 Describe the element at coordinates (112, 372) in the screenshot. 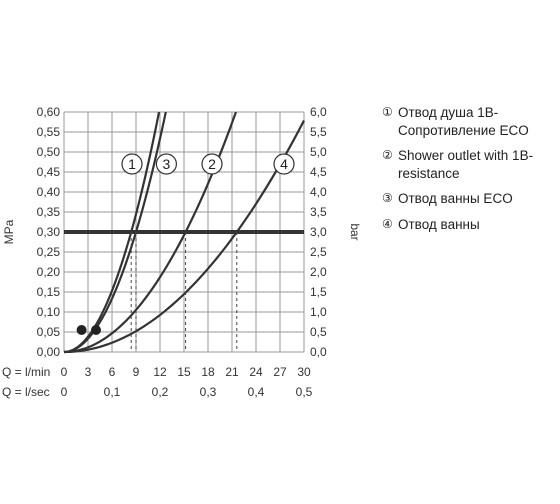

I see `x-axis-row1-tick-label: 6` at that location.